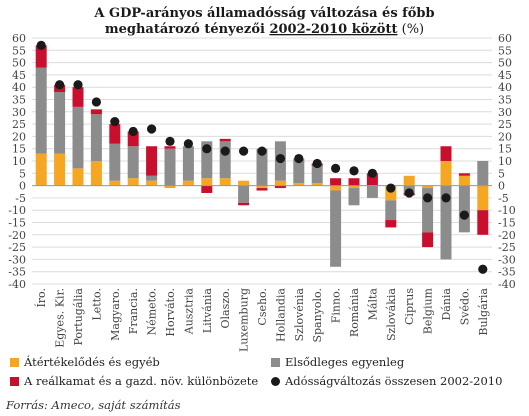 The height and width of the screenshot is (416, 529). Describe the element at coordinates (20, 198) in the screenshot. I see `y-tick-label-left: -5` at that location.